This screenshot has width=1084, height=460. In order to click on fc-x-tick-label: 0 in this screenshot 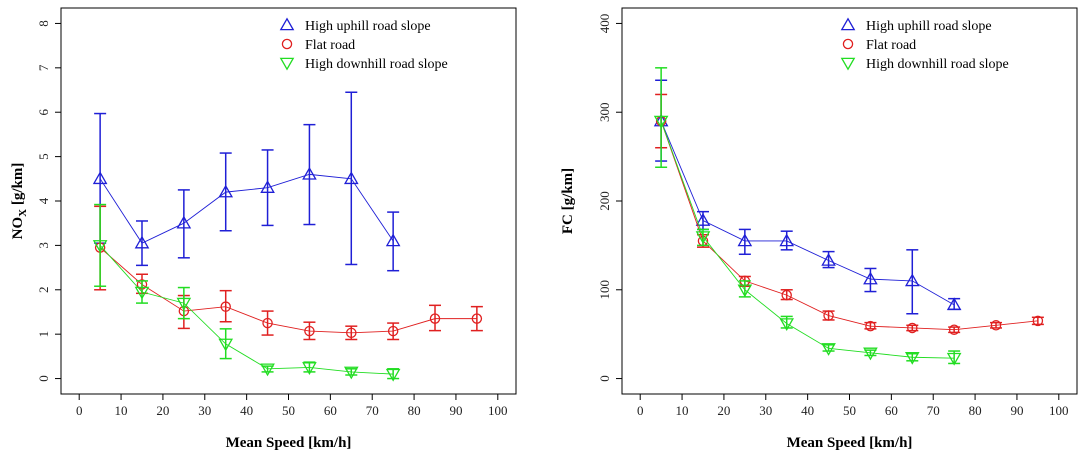, I will do `click(640, 410)`.